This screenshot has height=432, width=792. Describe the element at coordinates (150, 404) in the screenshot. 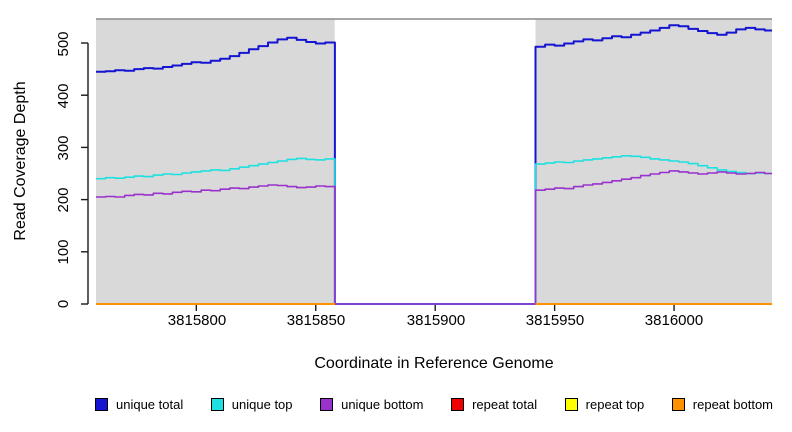

I see `legend-label: unique total` at that location.